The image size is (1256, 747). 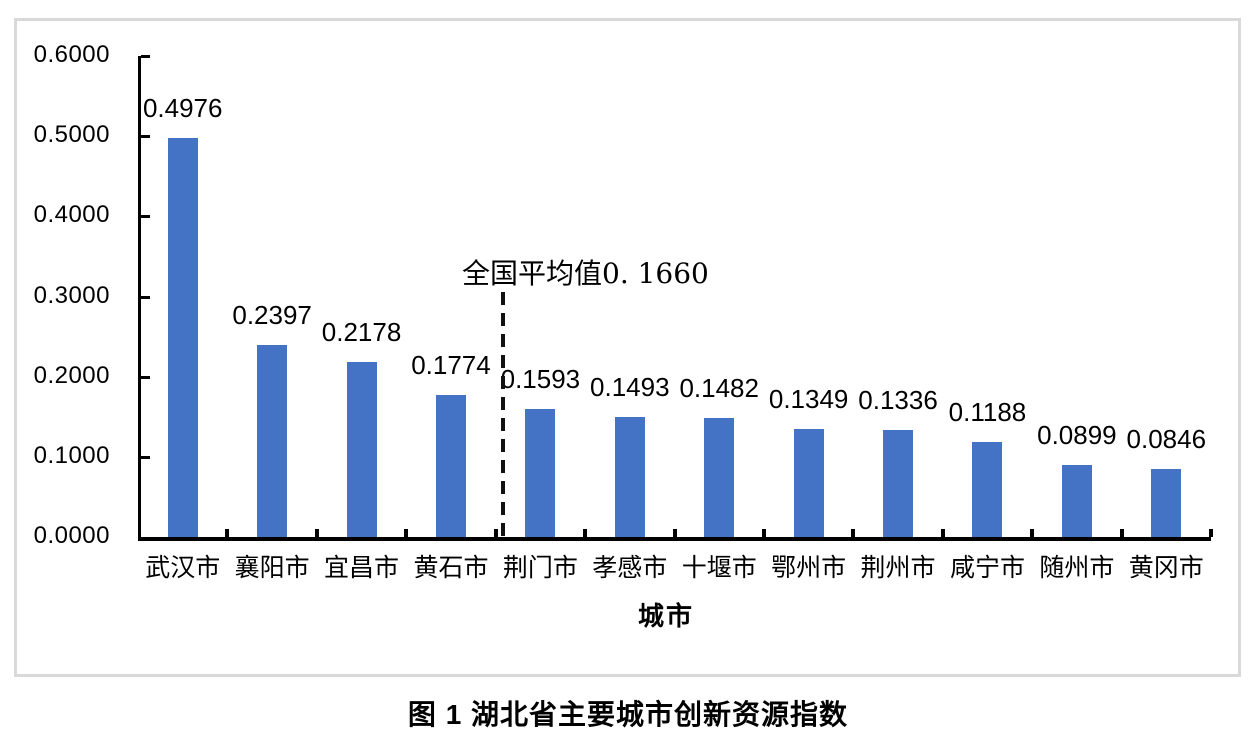 I want to click on bar-value-label: 0.0846, so click(x=1166, y=439).